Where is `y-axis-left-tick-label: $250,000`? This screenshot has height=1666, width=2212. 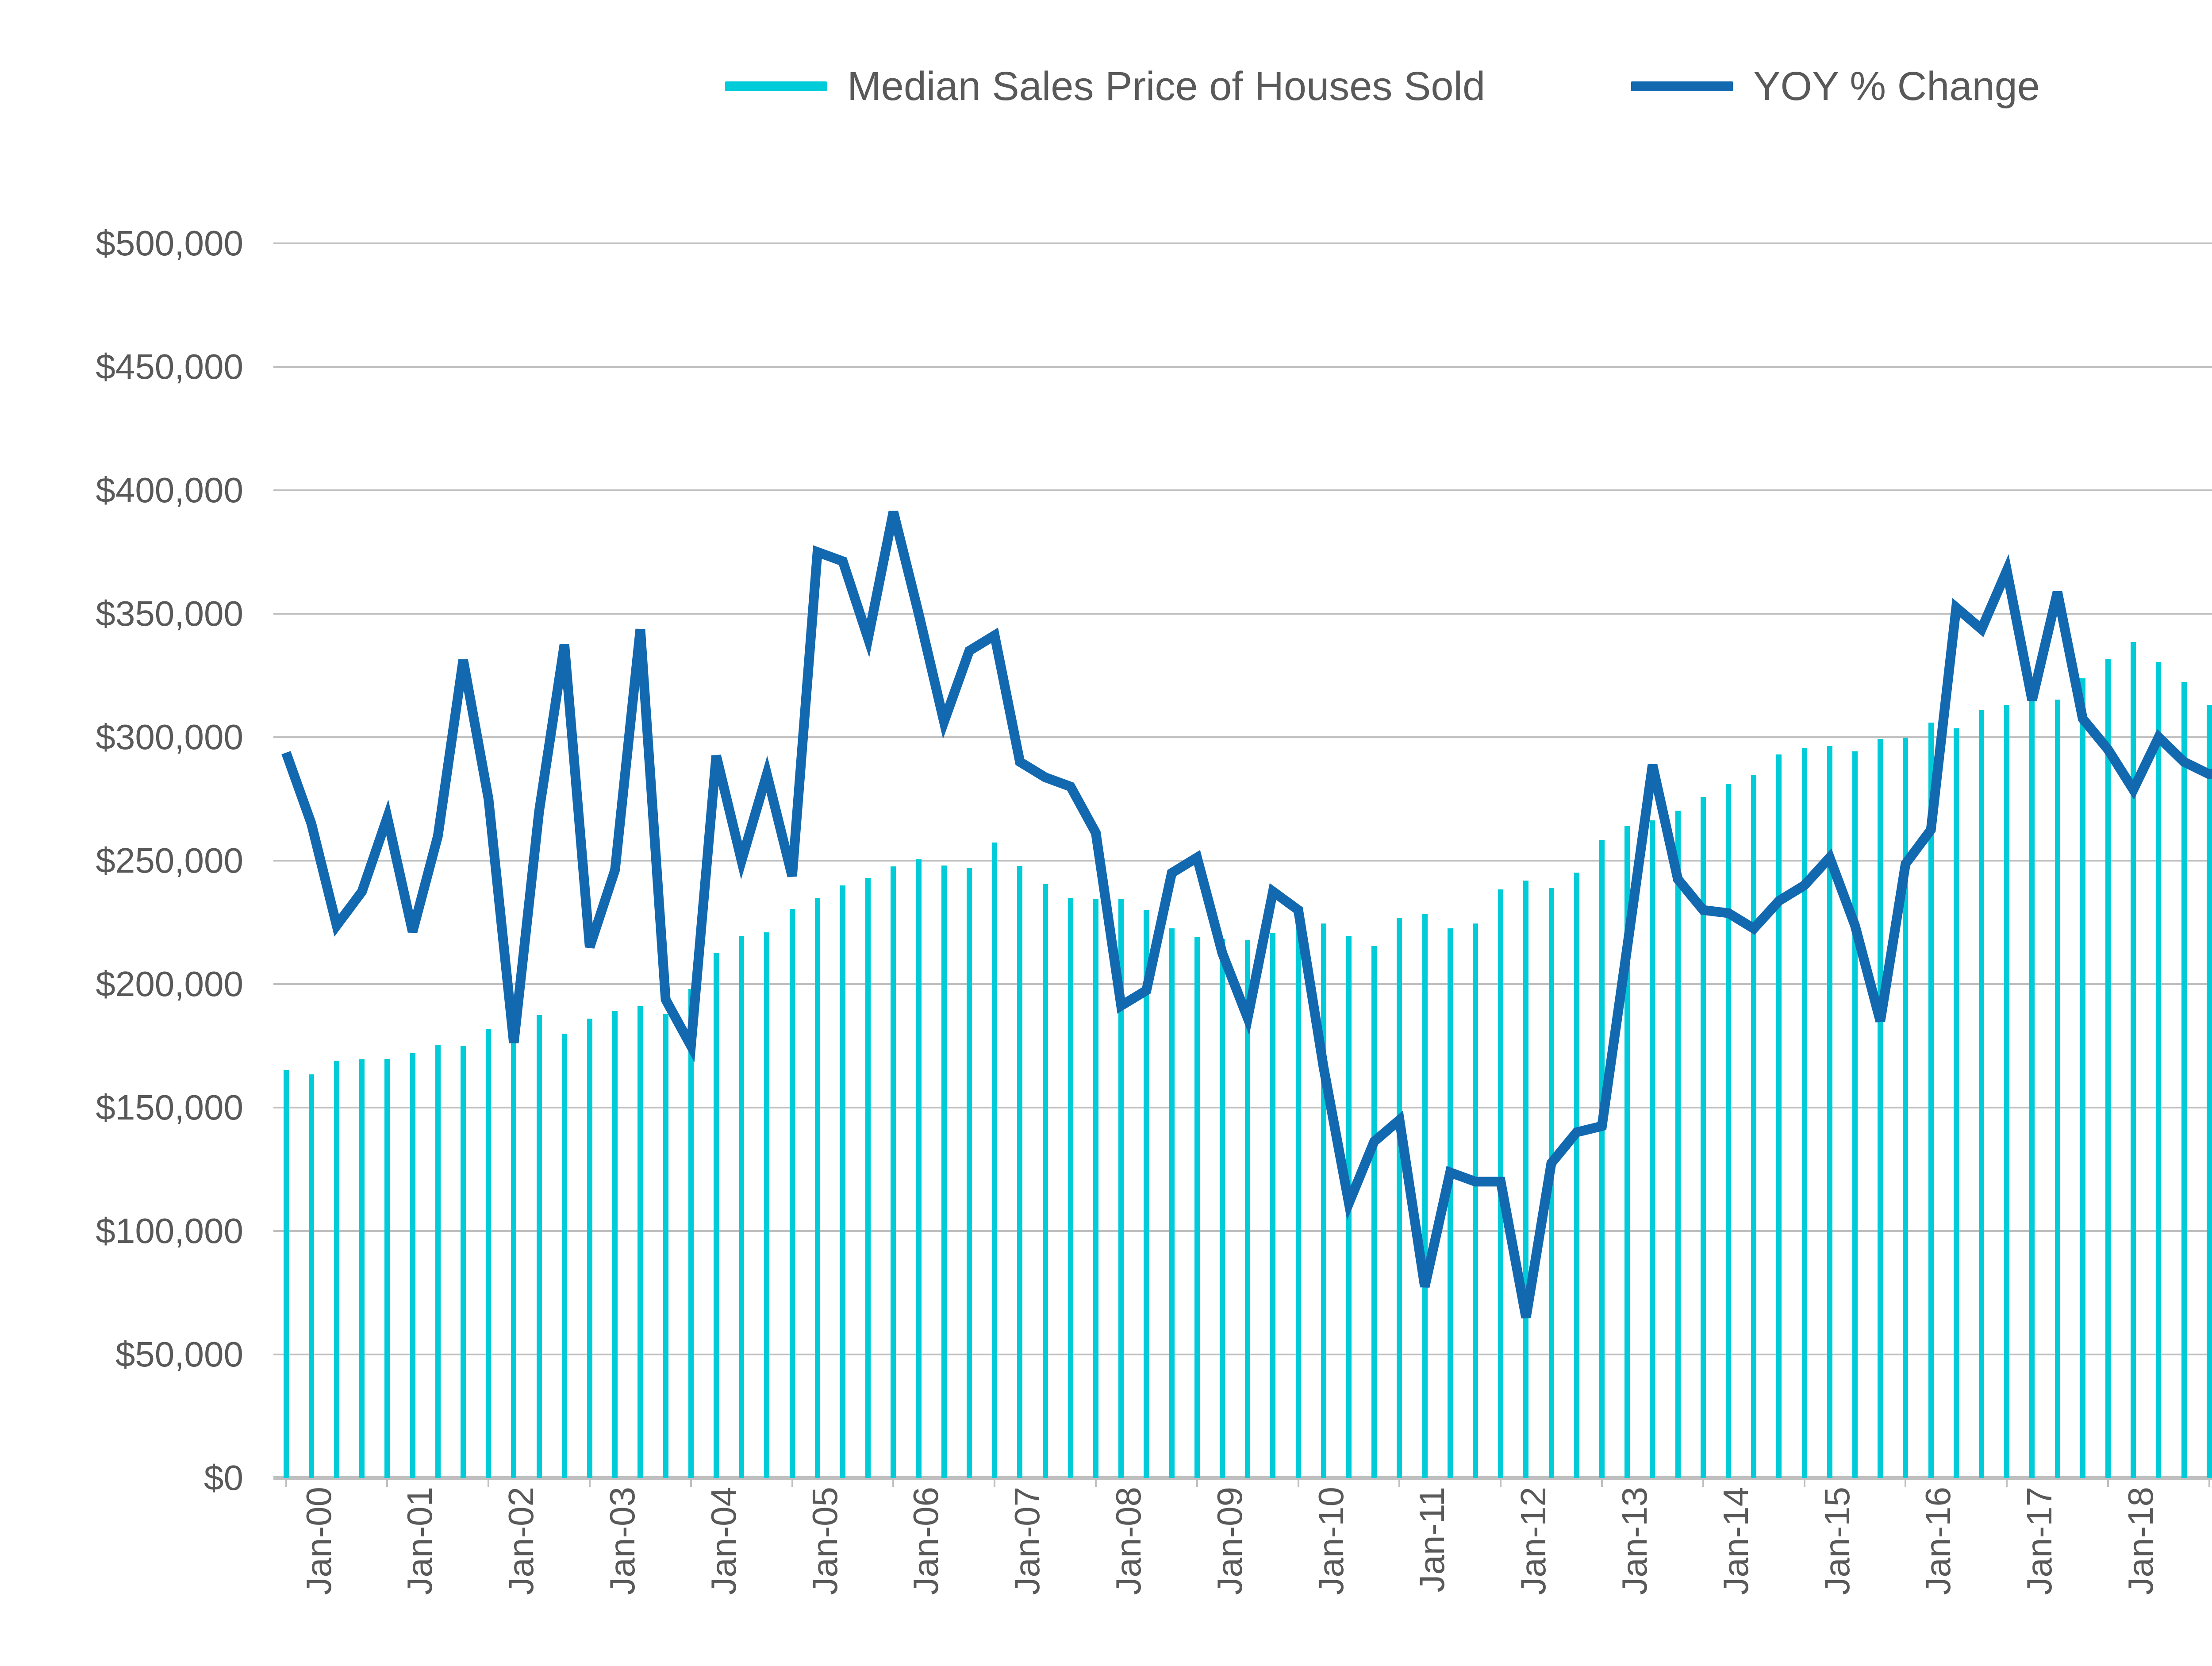
y-axis-left-tick-label: $250,000 is located at coordinates (170, 860).